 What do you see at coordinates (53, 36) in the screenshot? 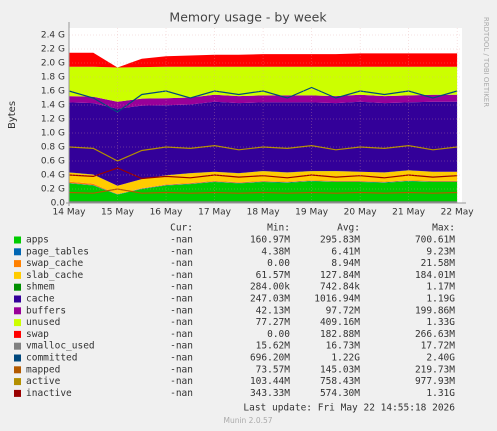
I see `y-tick-label: 2.4 G` at bounding box center [53, 36].